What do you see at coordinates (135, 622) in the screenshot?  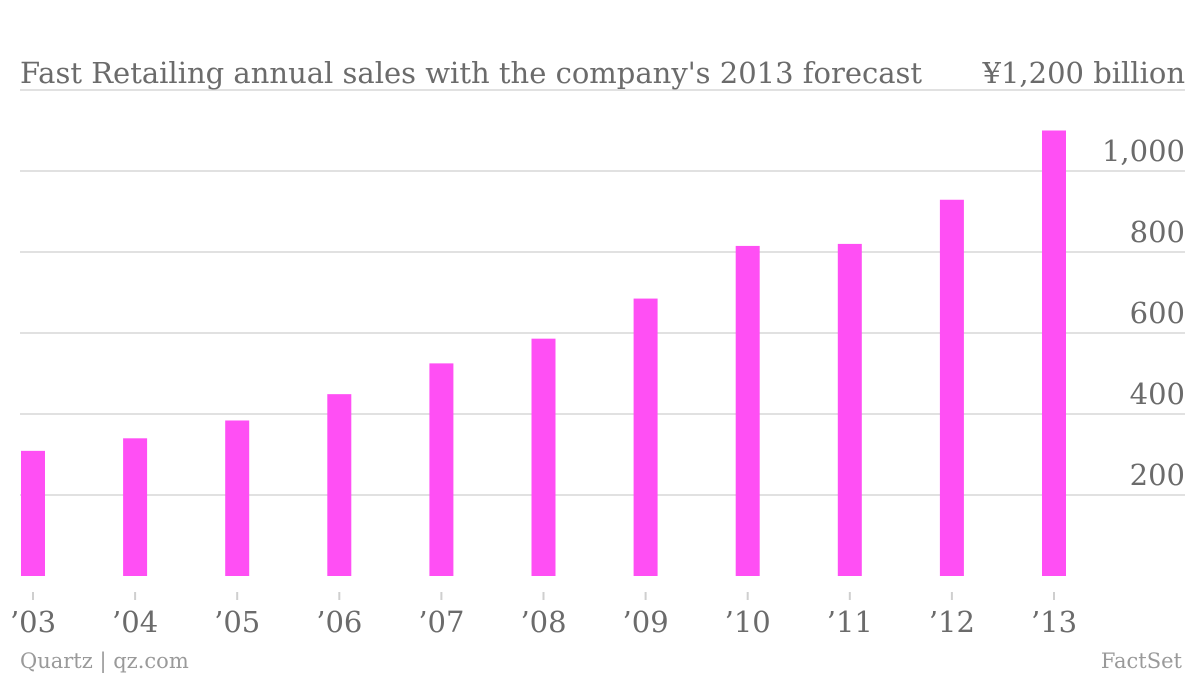 I see `x-tick-label: ’04` at bounding box center [135, 622].